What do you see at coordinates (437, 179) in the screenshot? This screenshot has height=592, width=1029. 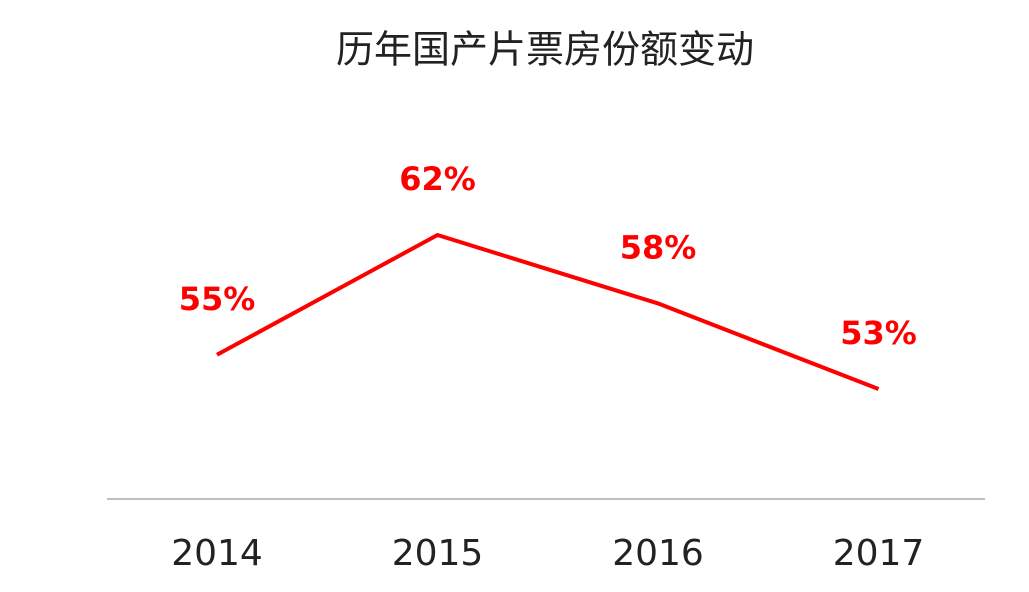 I see `data-label: 62%` at bounding box center [437, 179].